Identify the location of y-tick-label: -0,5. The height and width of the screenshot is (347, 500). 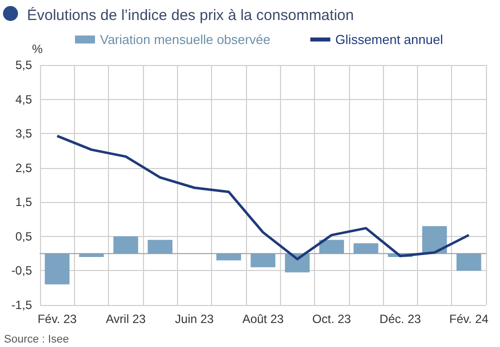
(21, 271).